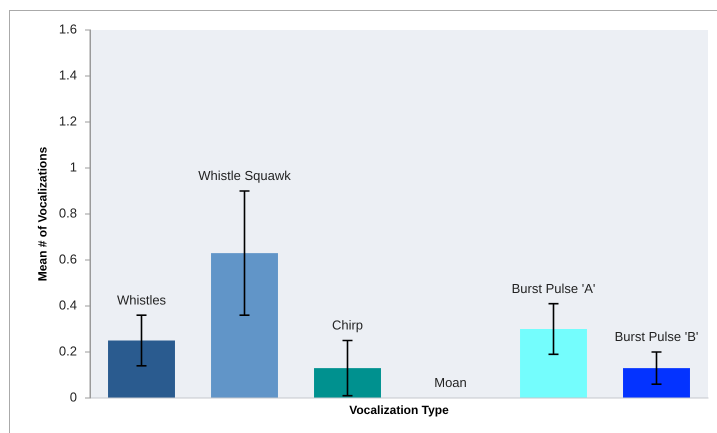 This screenshot has width=717, height=433. Describe the element at coordinates (43, 214) in the screenshot. I see `y-axis-title: Mean # of Vocalizations` at that location.